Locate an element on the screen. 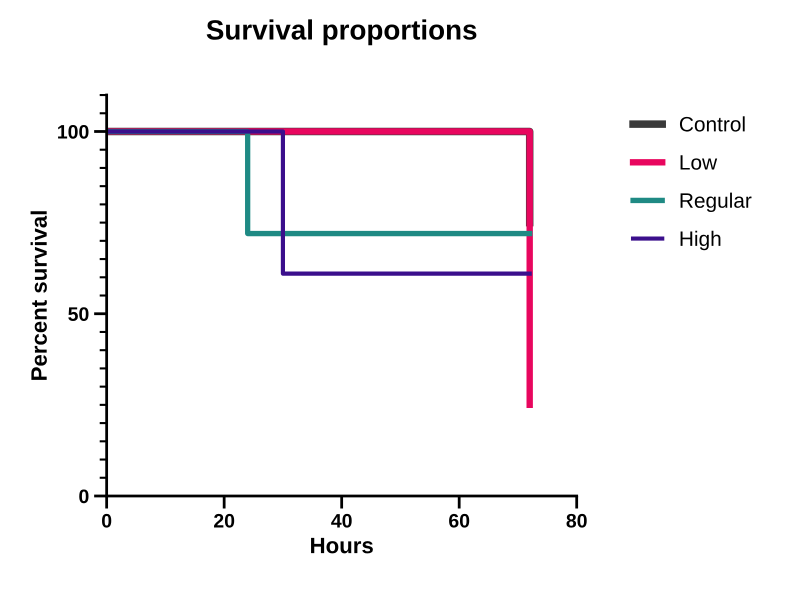  x-tick-label: 40 is located at coordinates (341, 521).